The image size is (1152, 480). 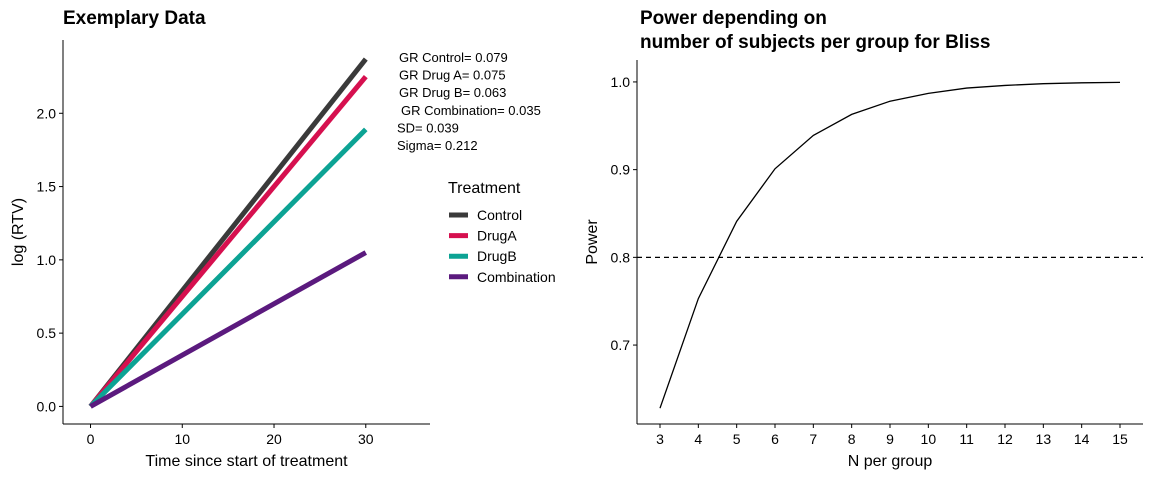 I want to click on annotation-text: GR Combination= 0.035, so click(x=471, y=110).